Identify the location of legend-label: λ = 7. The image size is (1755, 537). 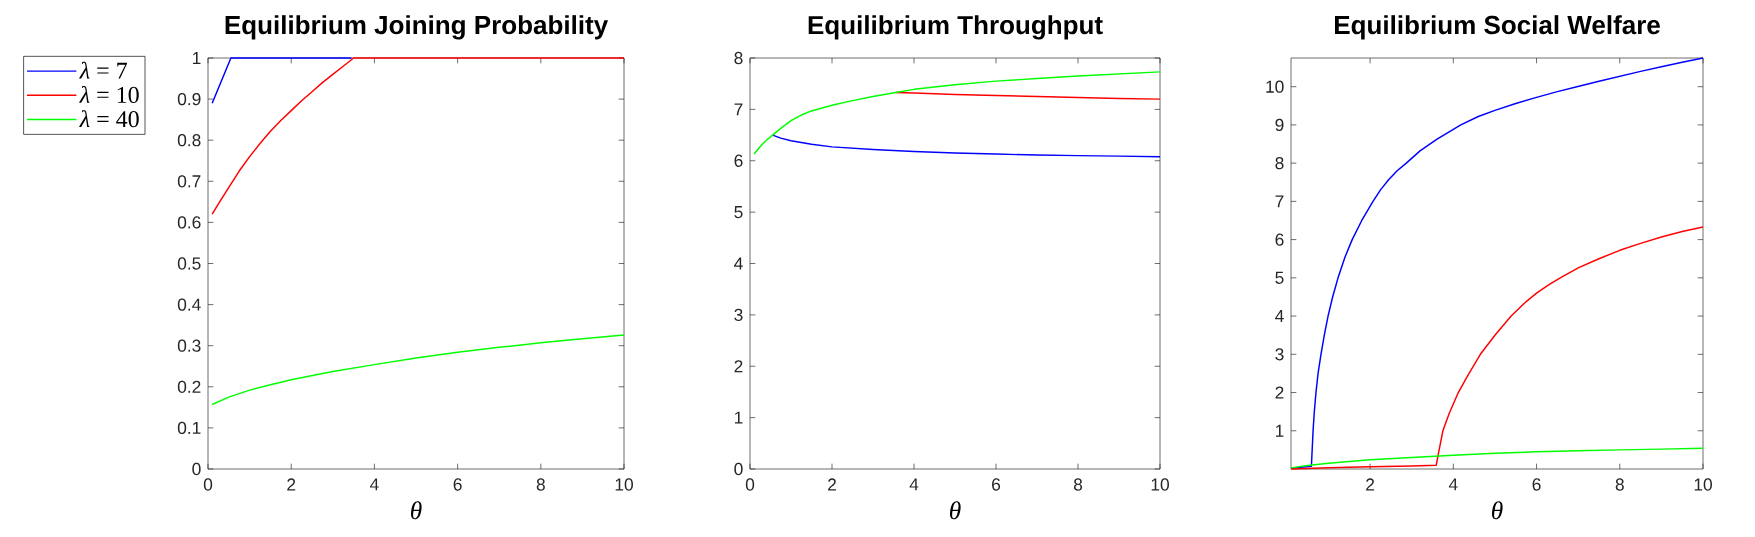
(103, 70).